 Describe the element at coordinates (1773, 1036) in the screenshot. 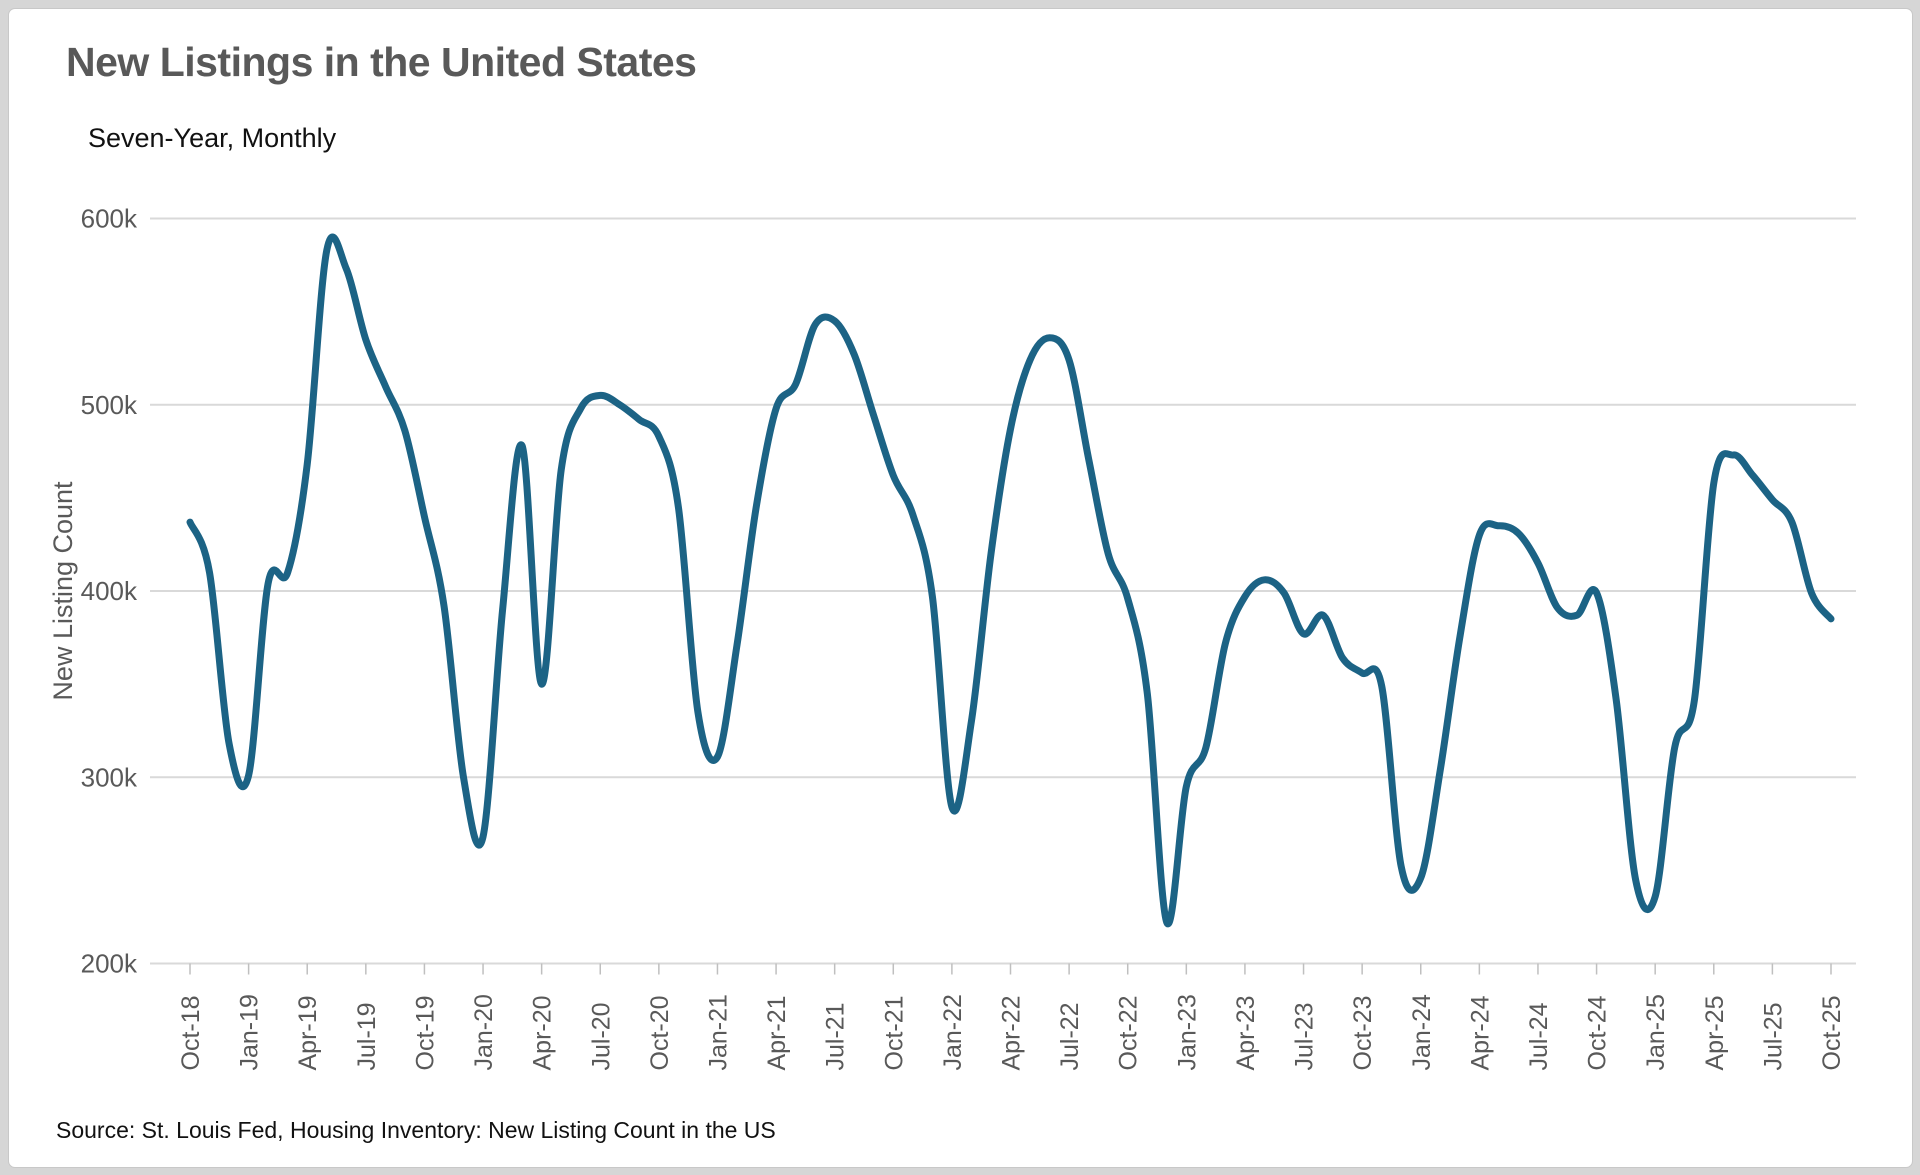

I see `x-tick-label: Jul-25` at that location.